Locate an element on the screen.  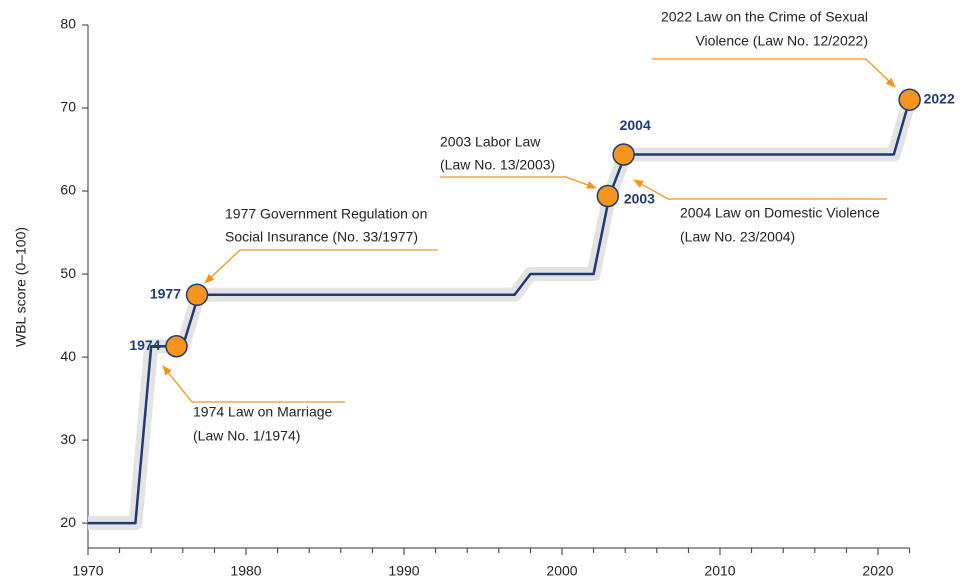
point-label: 1974 is located at coordinates (144, 345).